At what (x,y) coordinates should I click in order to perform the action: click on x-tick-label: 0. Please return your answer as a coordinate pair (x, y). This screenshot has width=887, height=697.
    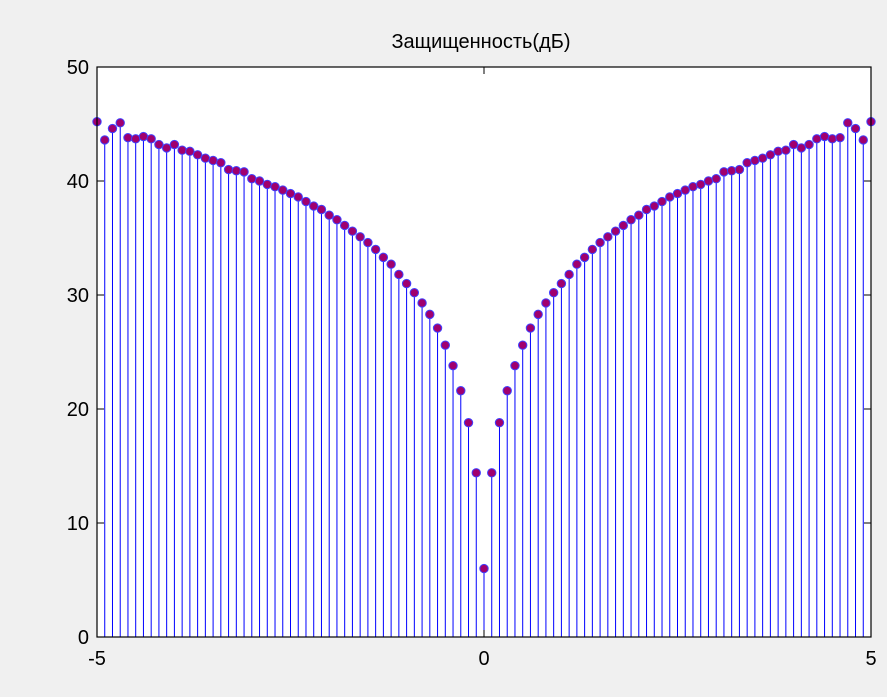
    Looking at the image, I should click on (483, 659).